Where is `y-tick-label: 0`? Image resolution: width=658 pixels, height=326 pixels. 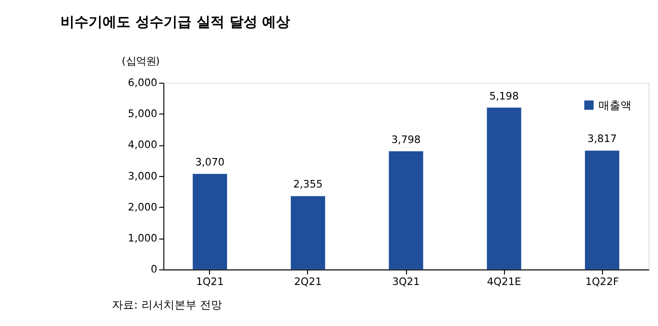
y-tick-label: 0 is located at coordinates (154, 270).